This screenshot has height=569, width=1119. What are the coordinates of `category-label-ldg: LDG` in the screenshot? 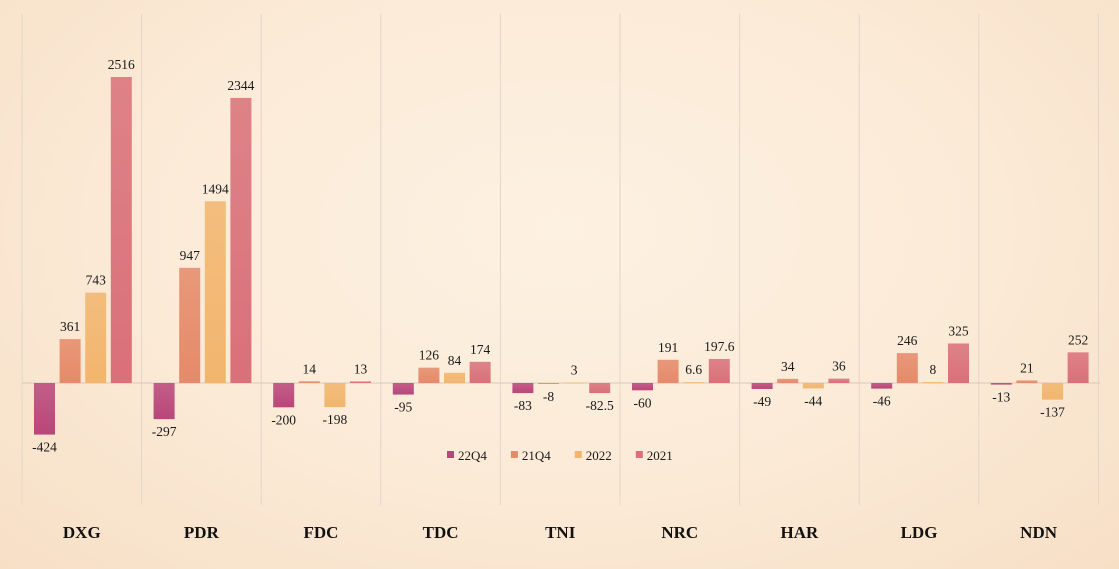 It's located at (919, 532).